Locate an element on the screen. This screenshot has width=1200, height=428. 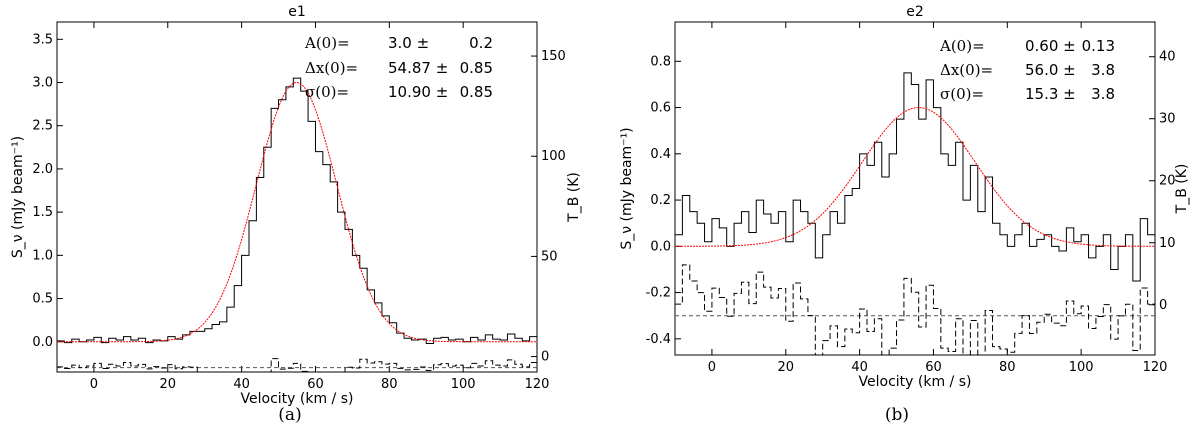
y-tick-label: -0.2 is located at coordinates (658, 293).